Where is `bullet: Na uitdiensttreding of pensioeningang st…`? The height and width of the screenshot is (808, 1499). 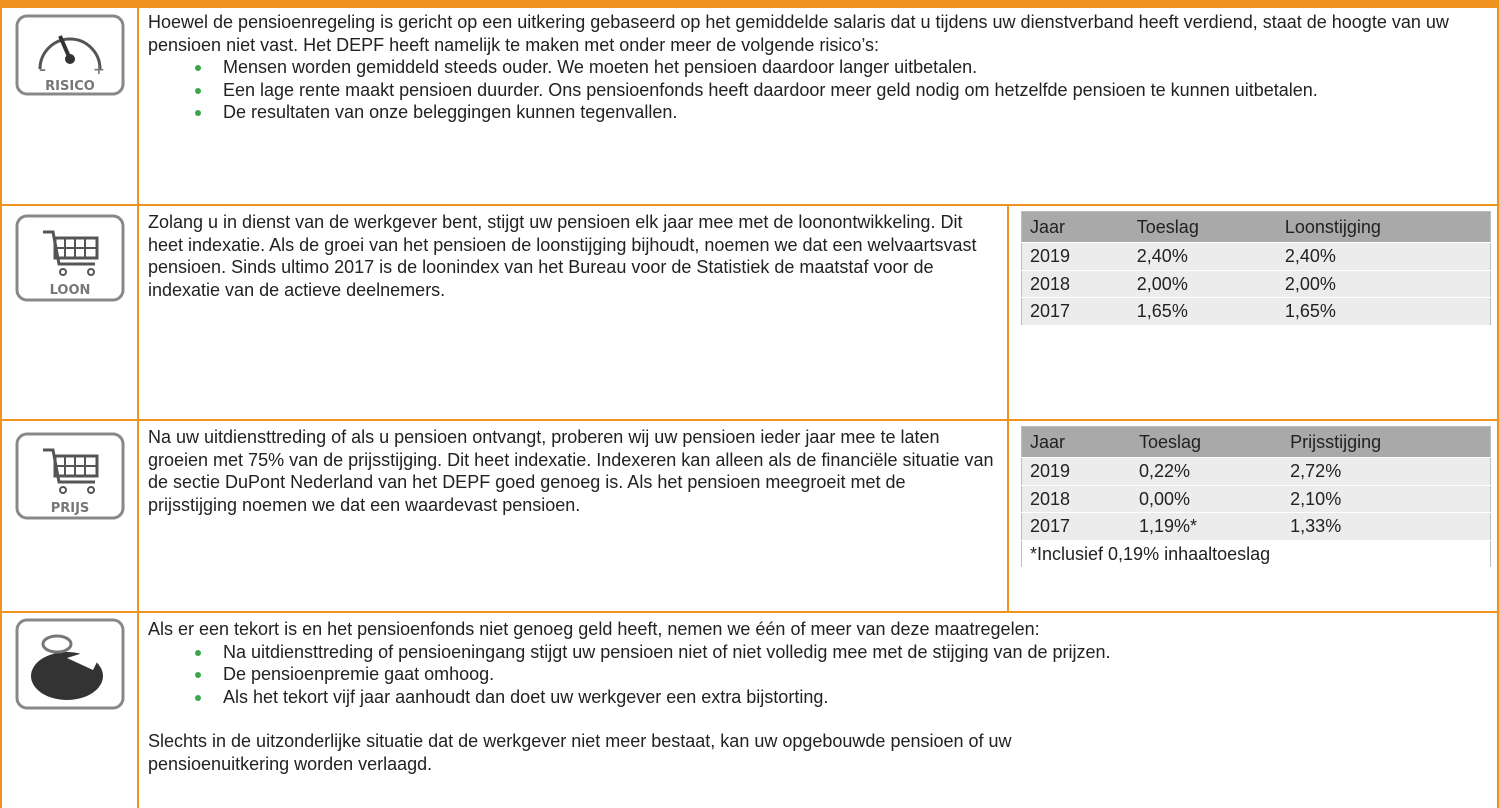
bullet: Na uitdiensttreding of pensioeningang st… is located at coordinates (841, 652).